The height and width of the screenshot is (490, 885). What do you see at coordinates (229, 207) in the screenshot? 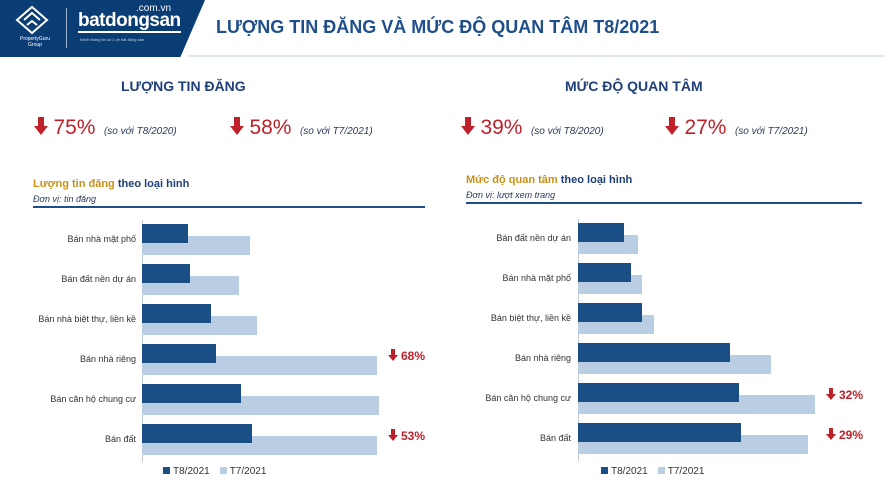
I see `left-chart-rule` at bounding box center [229, 207].